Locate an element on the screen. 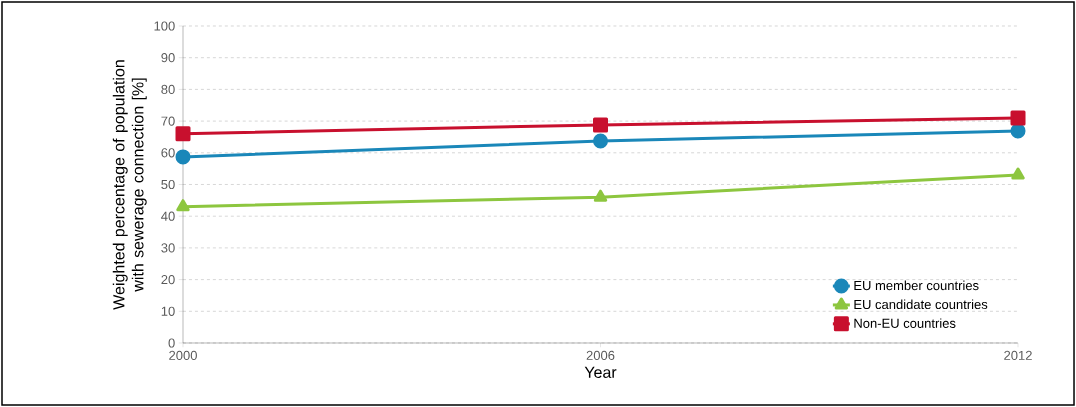  x-tick-label: 2000 is located at coordinates (183, 355).